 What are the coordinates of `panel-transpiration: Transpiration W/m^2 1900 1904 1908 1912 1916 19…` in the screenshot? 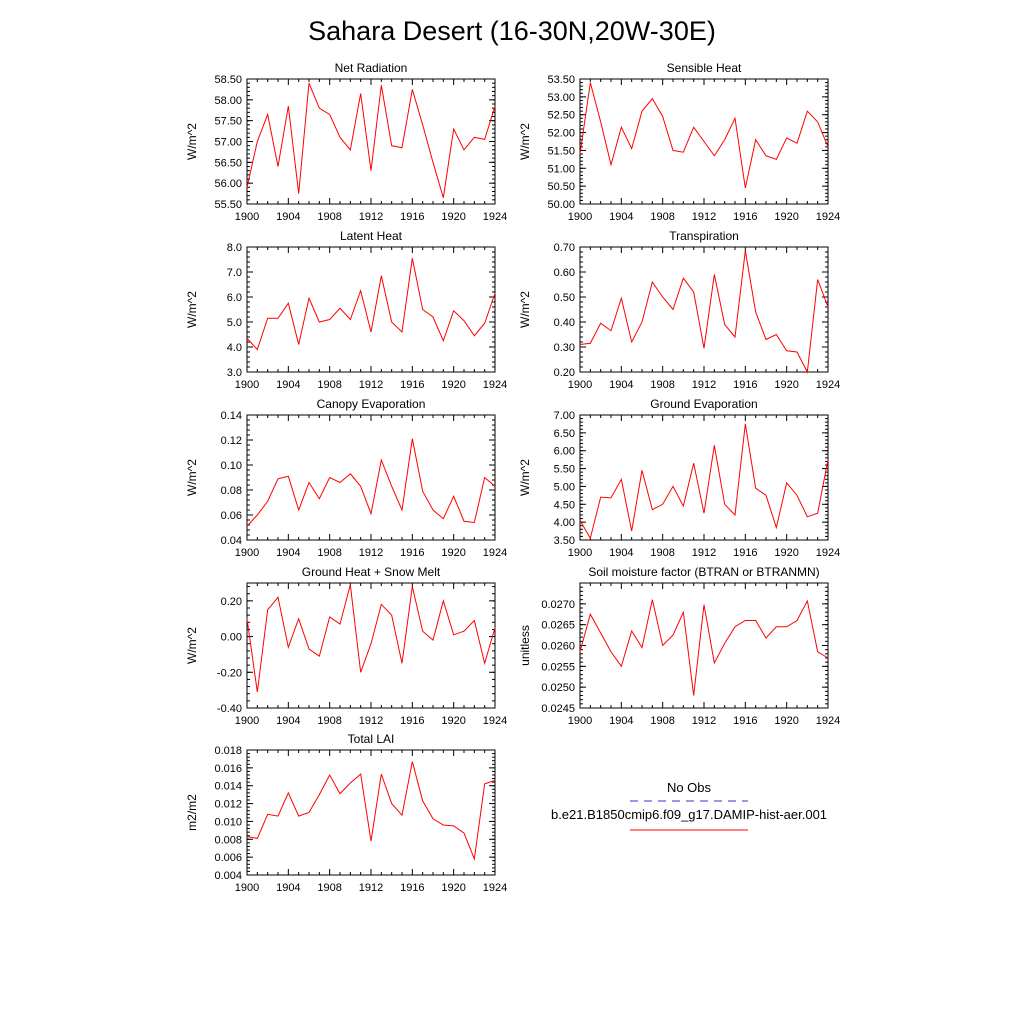 It's located at (679, 310).